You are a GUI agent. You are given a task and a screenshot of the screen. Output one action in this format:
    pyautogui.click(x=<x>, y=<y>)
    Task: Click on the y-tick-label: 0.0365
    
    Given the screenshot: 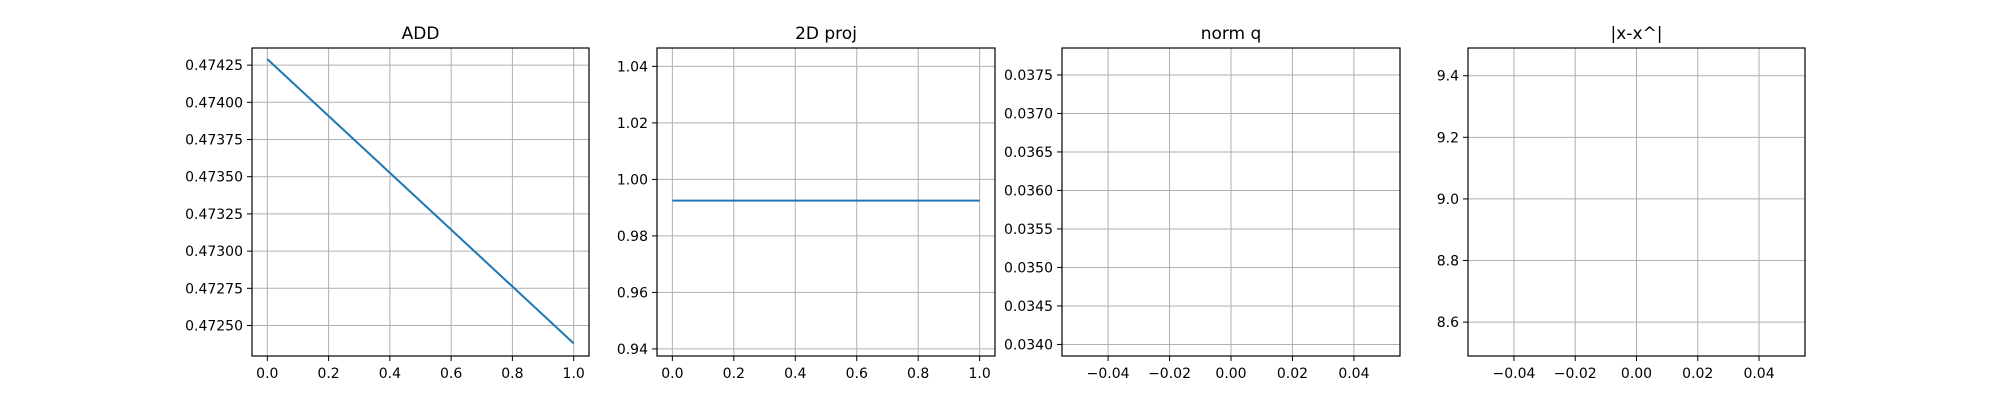 What is the action you would take?
    pyautogui.click(x=1028, y=153)
    